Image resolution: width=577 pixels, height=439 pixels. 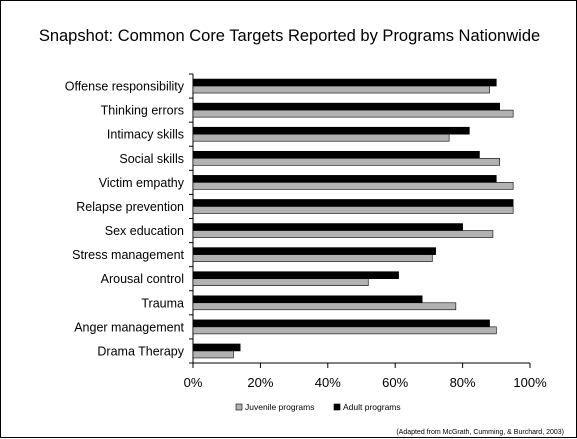 What do you see at coordinates (142, 279) in the screenshot?
I see `category-label: Arousal control` at bounding box center [142, 279].